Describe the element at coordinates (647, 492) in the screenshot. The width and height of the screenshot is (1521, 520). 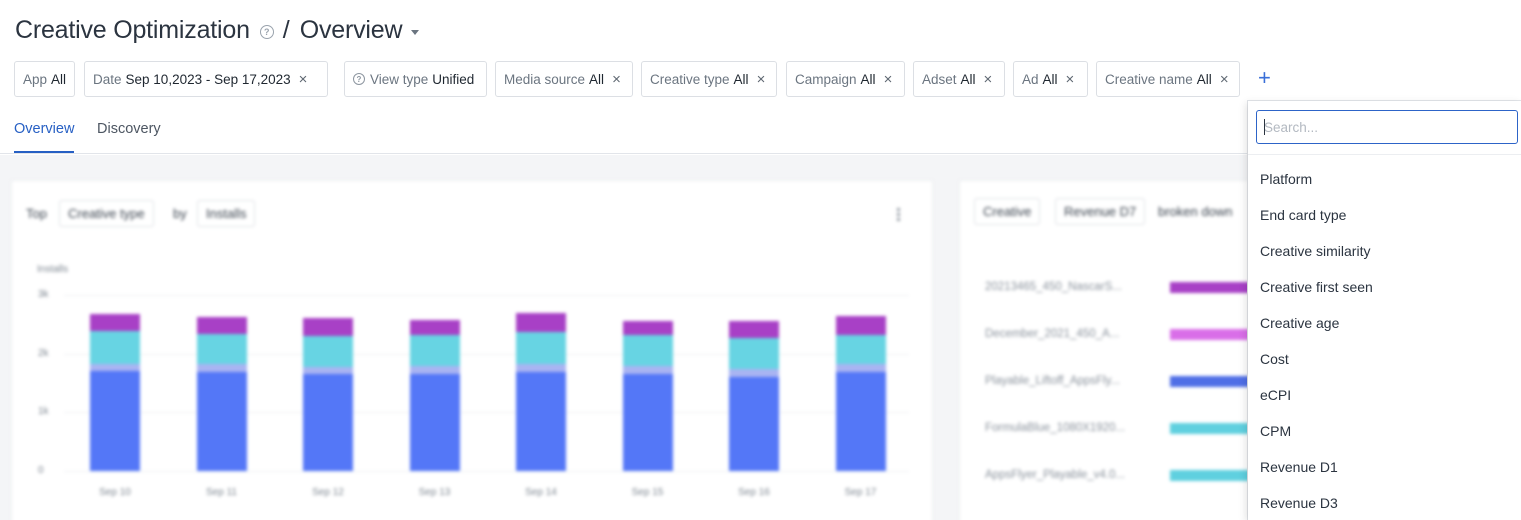
I see `x-tick-label: Sep 15` at that location.